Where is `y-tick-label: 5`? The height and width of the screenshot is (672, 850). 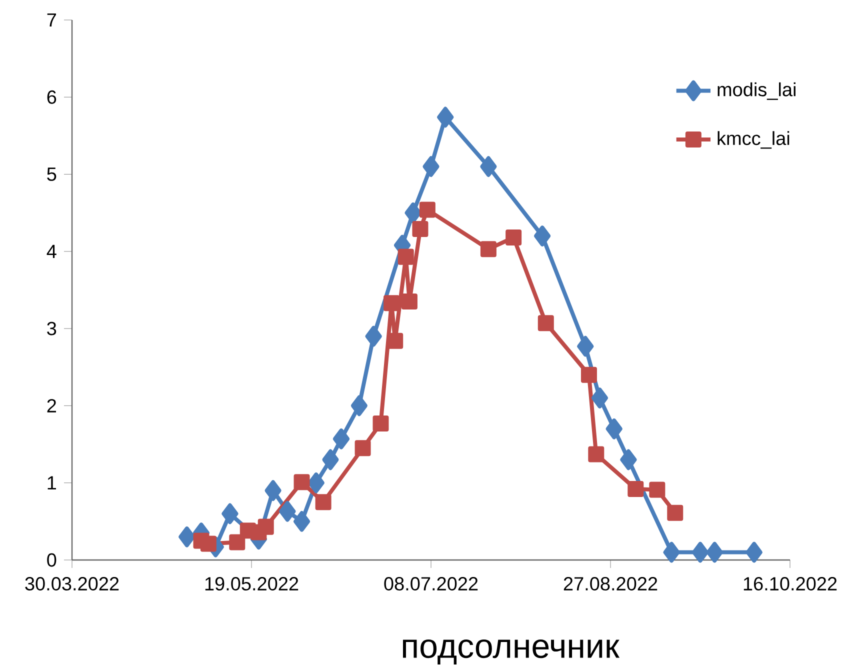 y-tick-label: 5 is located at coordinates (51, 174).